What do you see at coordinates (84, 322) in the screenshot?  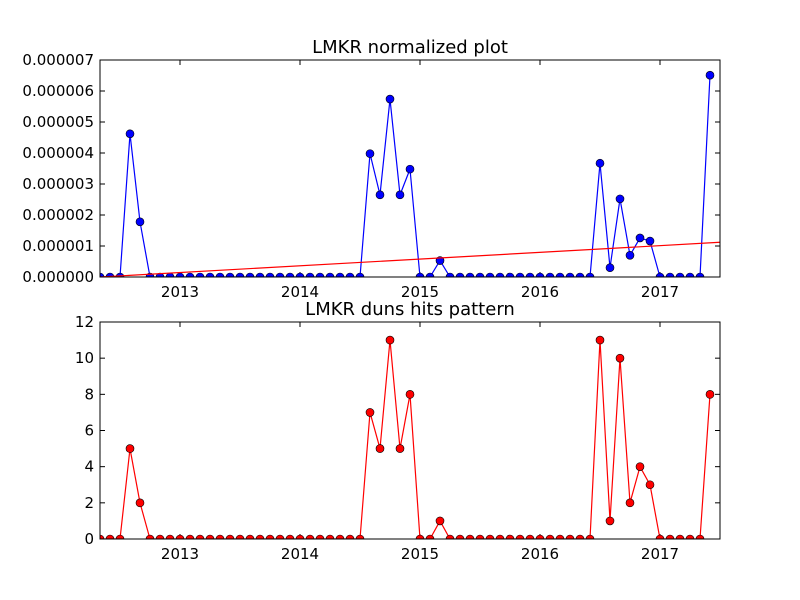 I see `duns-hits-y-tick-label: 12` at bounding box center [84, 322].